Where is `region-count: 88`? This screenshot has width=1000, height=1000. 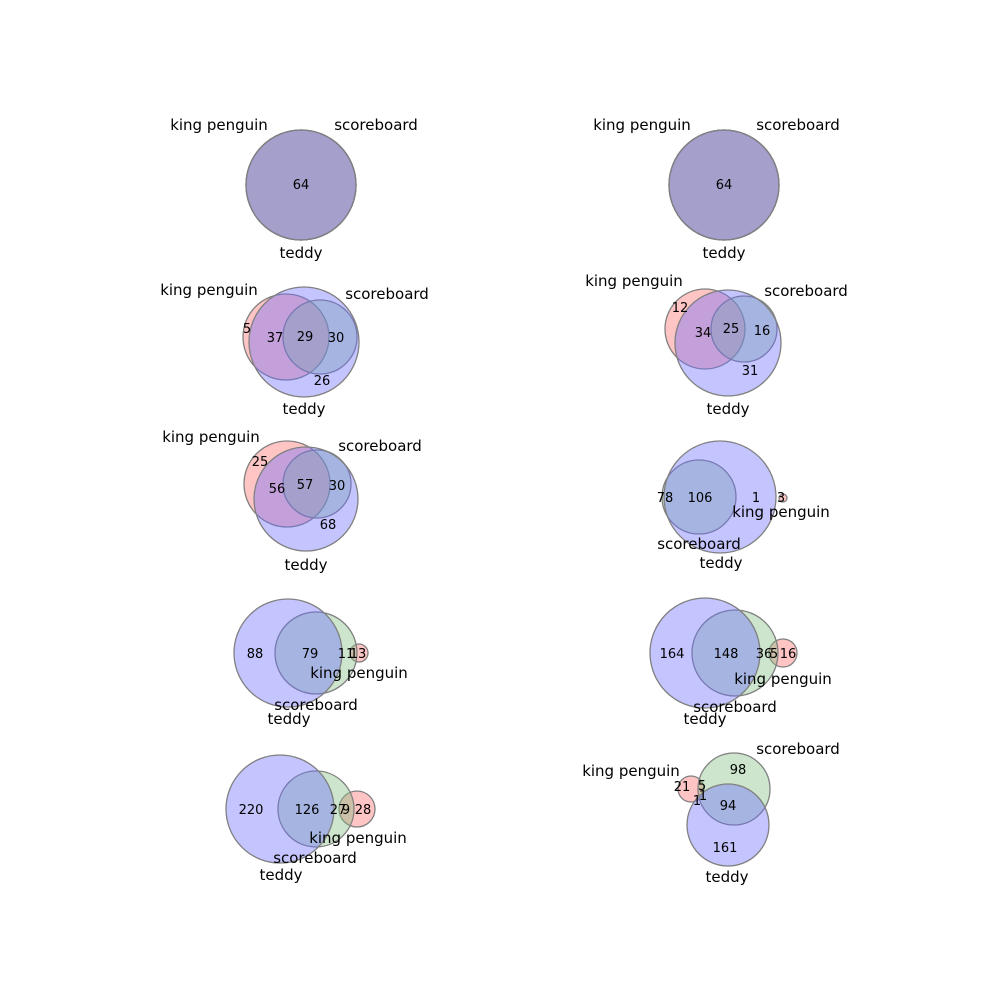 region-count: 88 is located at coordinates (255, 654).